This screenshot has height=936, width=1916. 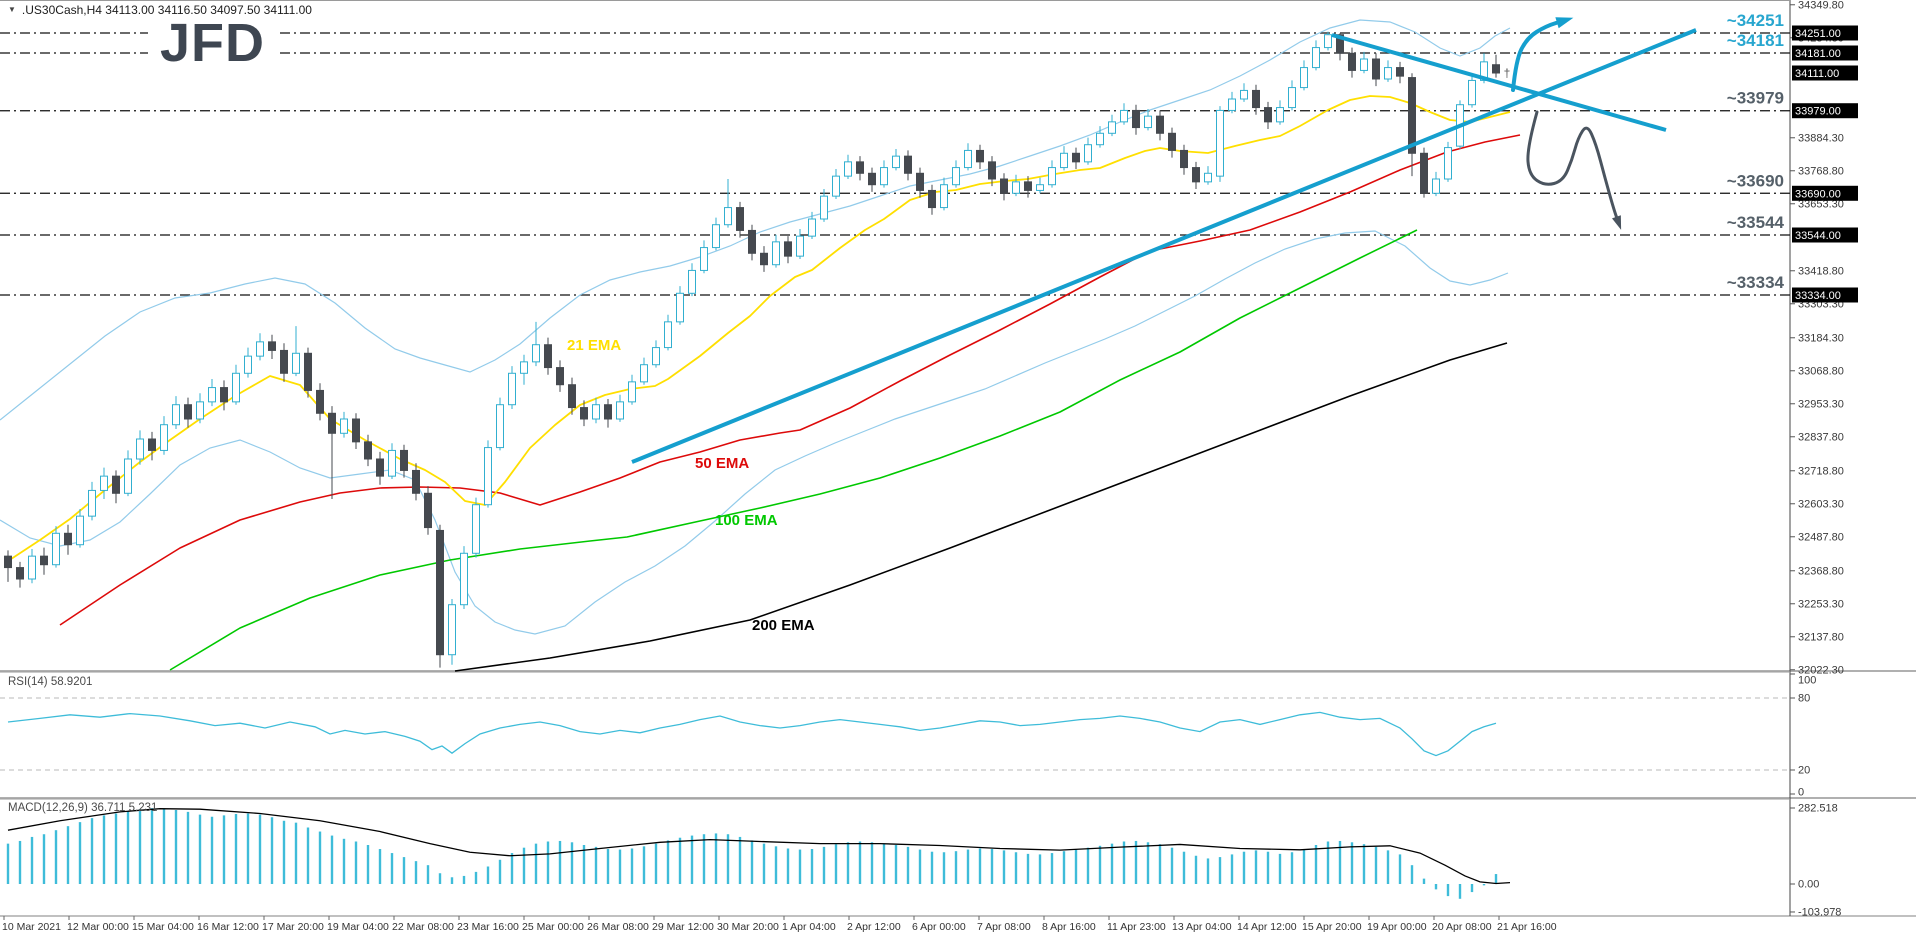 What do you see at coordinates (12, 9) in the screenshot?
I see `symbol-dropdown-icon: ▼` at bounding box center [12, 9].